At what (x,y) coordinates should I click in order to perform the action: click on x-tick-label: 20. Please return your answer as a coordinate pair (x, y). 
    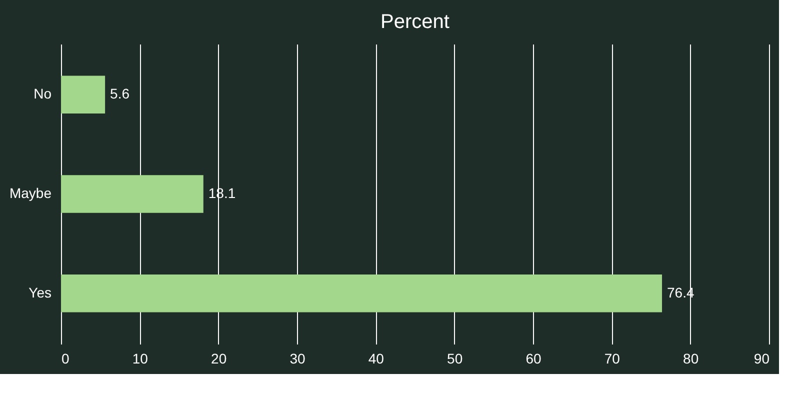
    Looking at the image, I should click on (219, 358).